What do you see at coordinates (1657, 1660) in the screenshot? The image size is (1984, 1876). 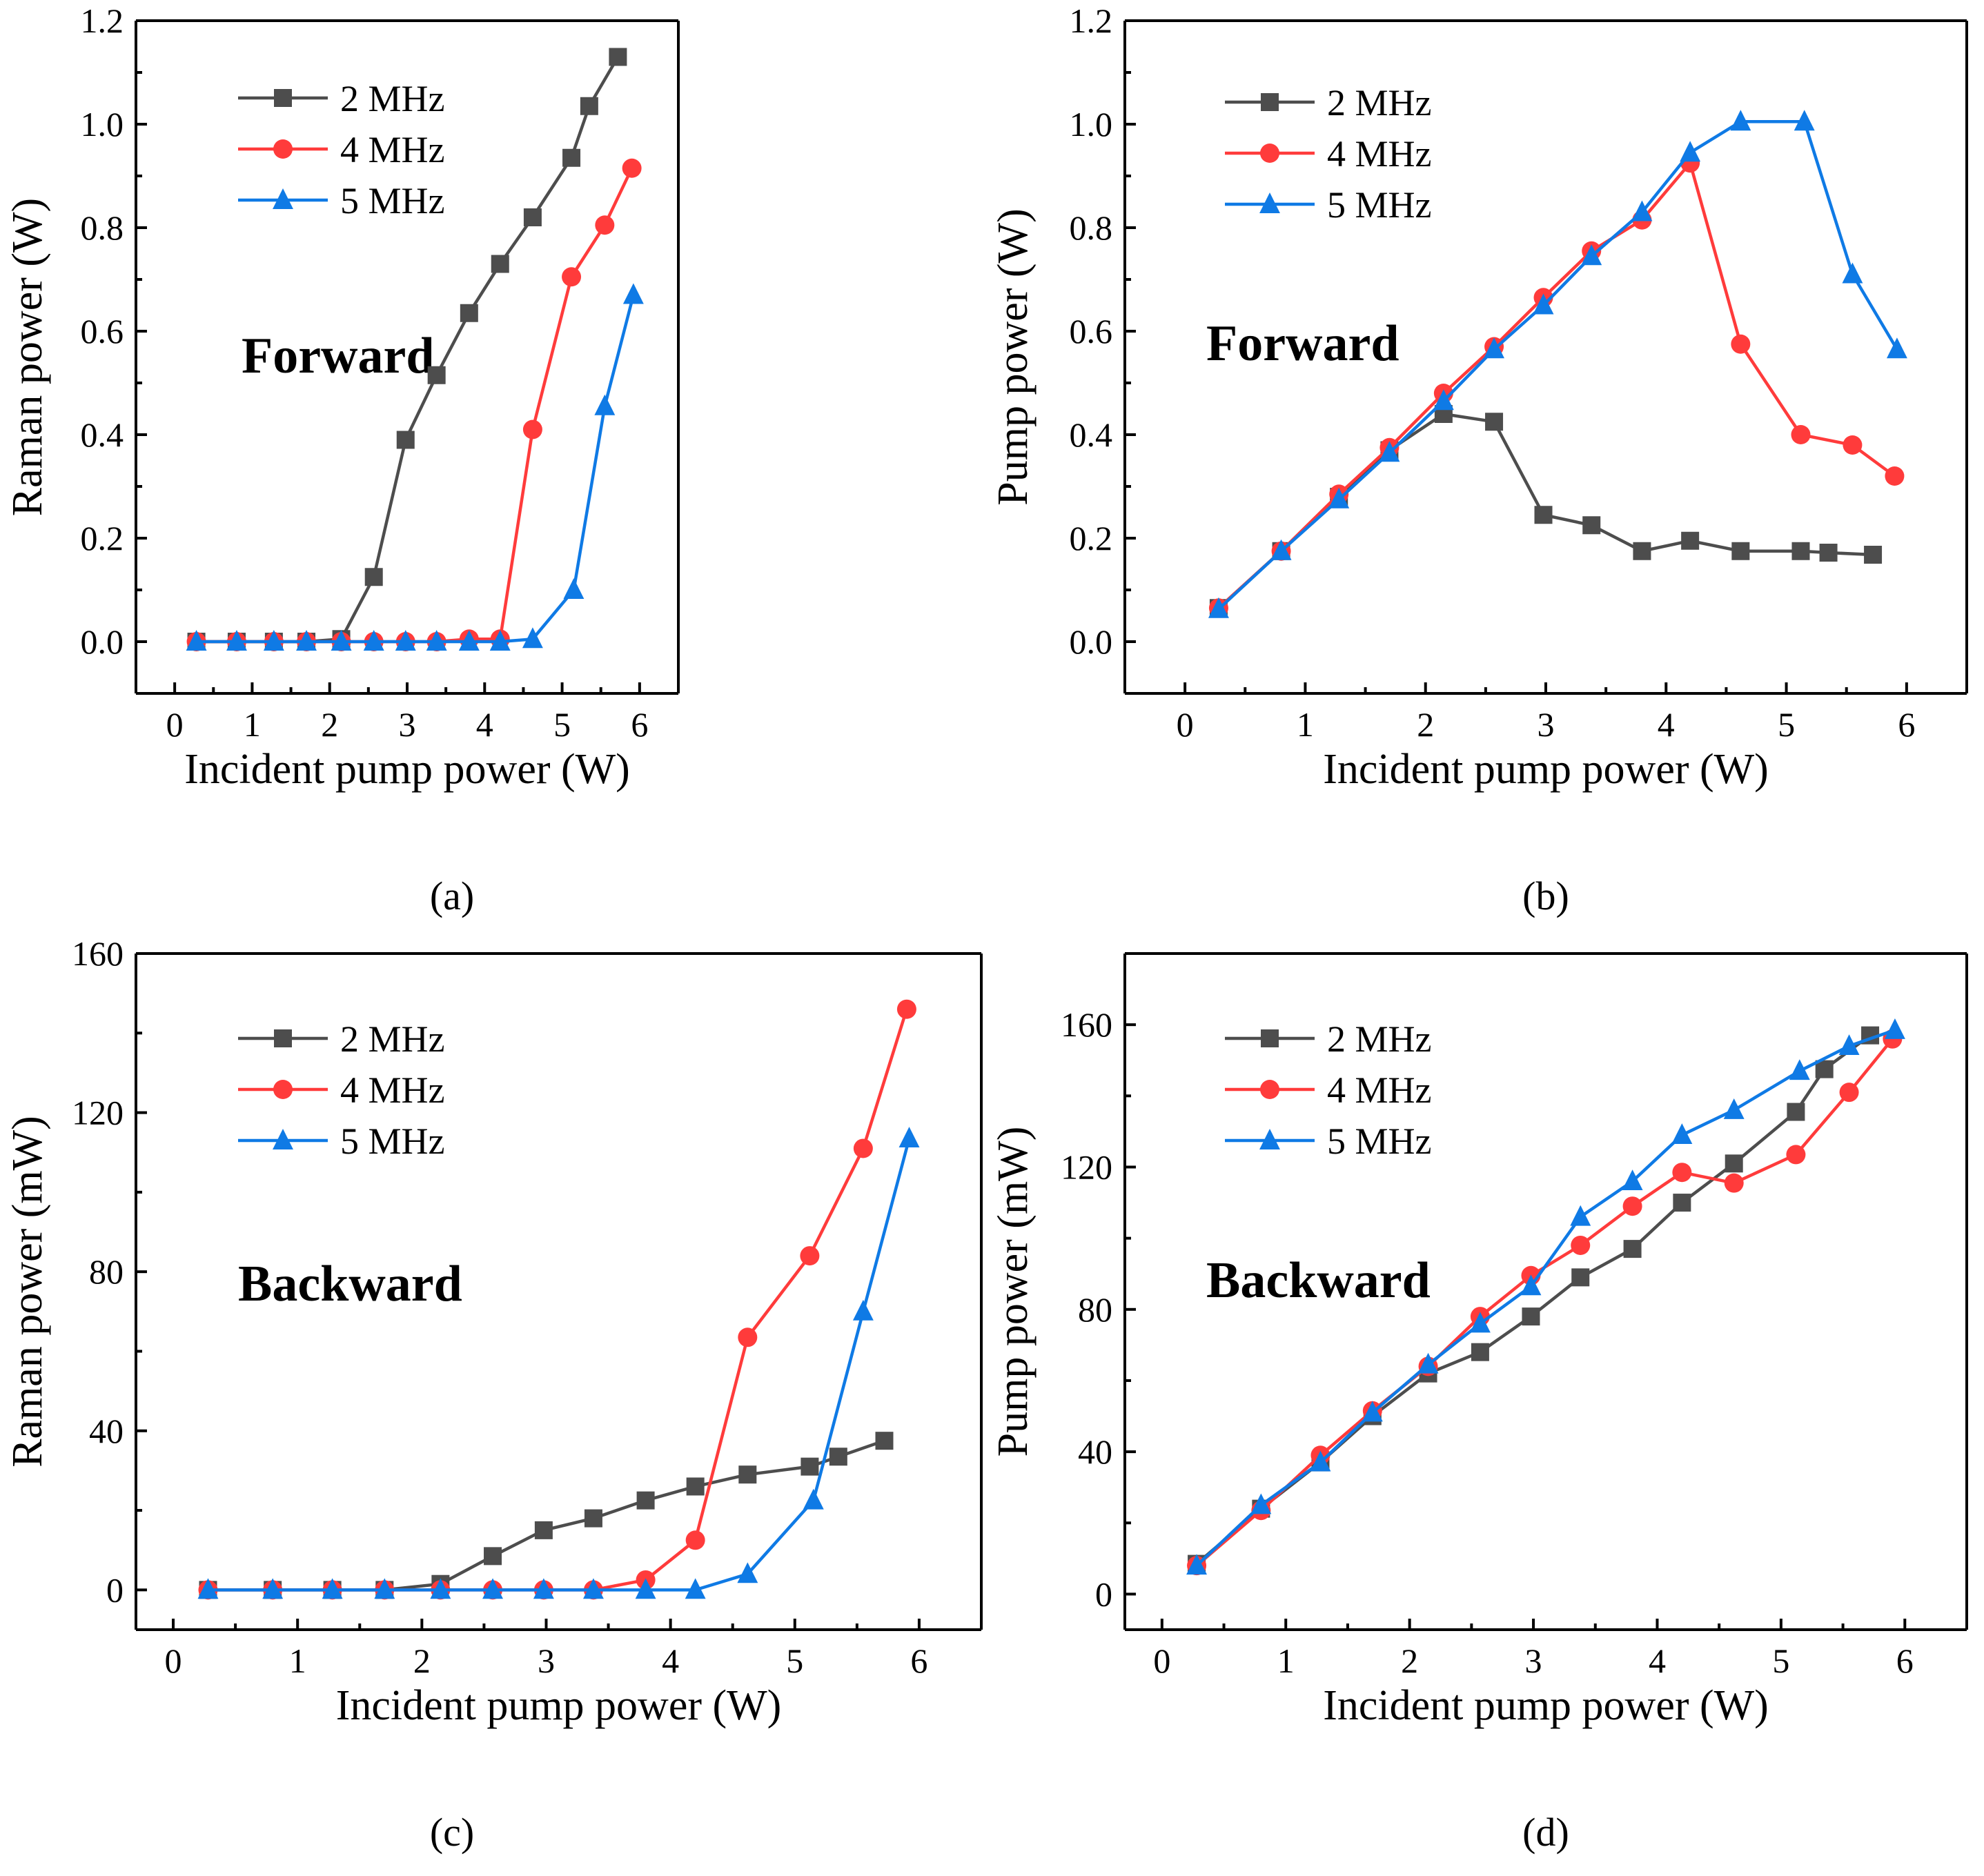 I see `x-tick-label: 4` at bounding box center [1657, 1660].